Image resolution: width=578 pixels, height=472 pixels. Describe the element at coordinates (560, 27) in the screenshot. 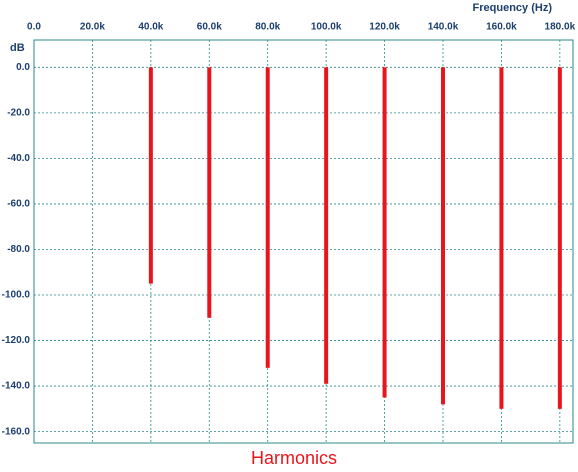

I see `x-tick-label: 180.0k` at that location.